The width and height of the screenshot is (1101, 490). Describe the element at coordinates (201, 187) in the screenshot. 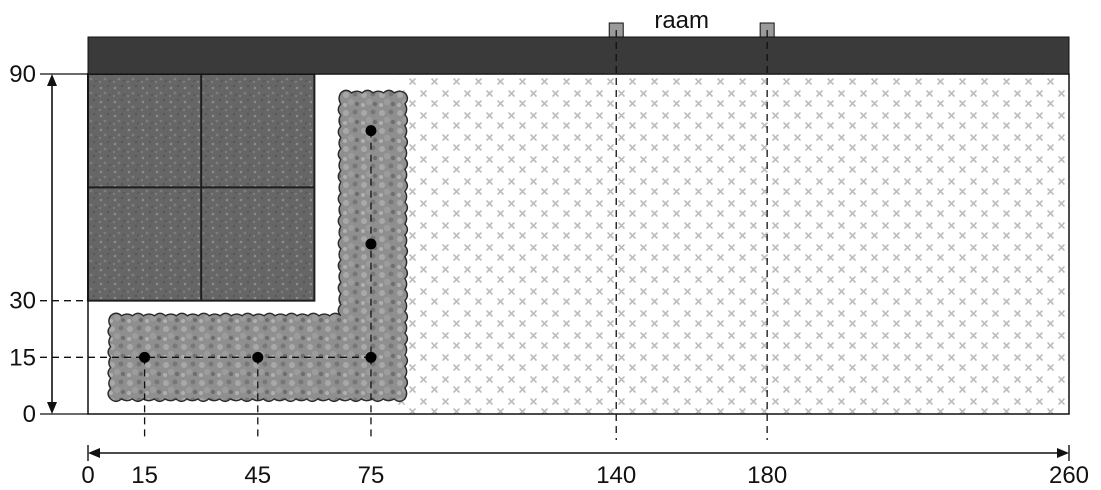

I see `paving-tiles` at that location.